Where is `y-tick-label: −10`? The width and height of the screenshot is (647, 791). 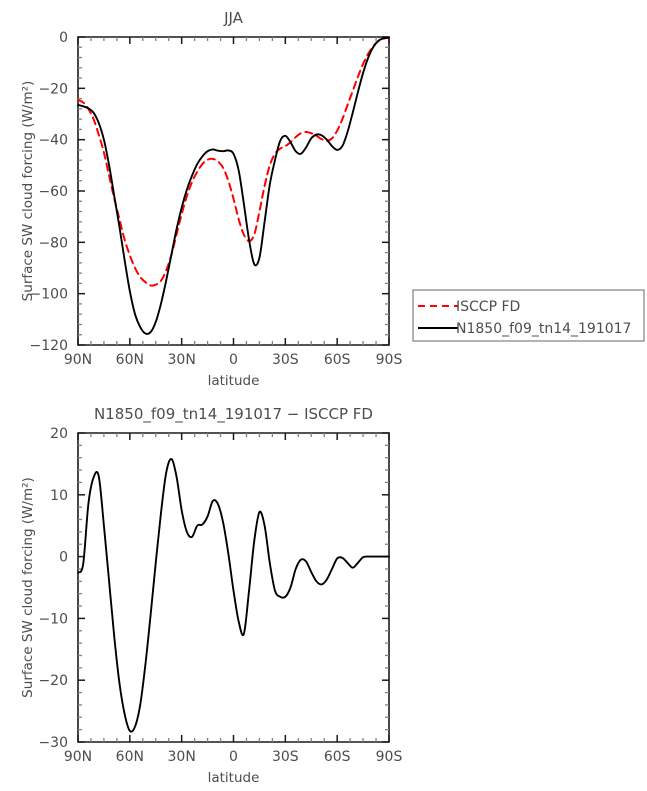
y-tick-label: −10 is located at coordinates (53, 619).